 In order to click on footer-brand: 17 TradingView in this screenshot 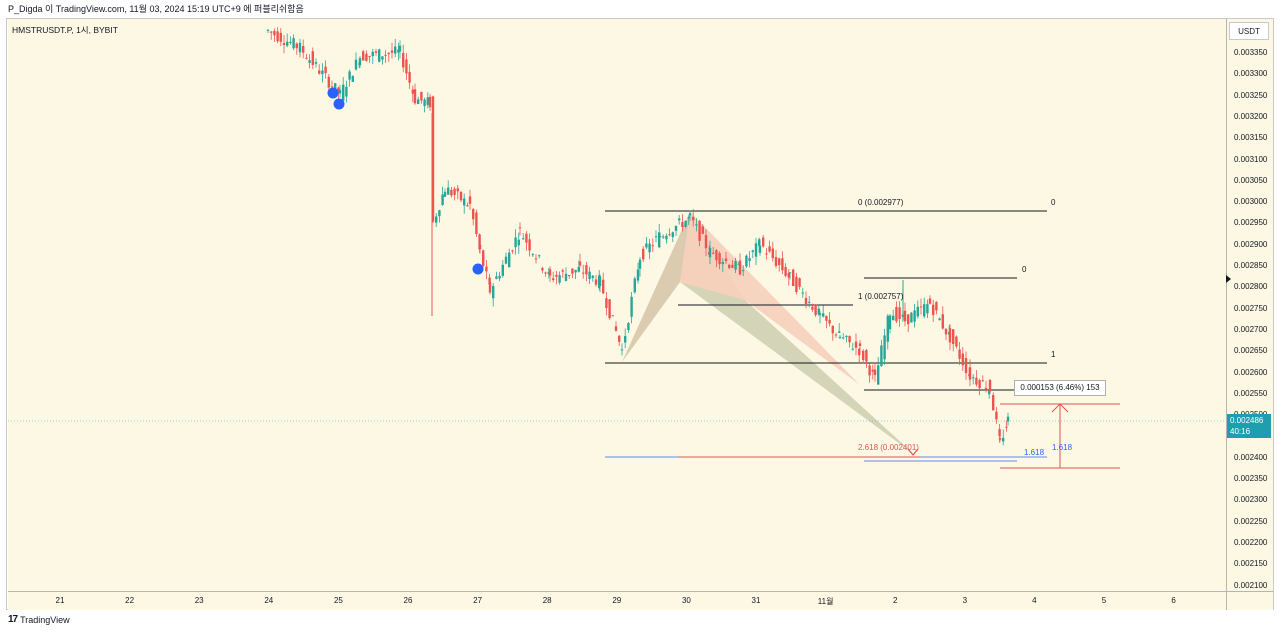, I will do `click(39, 619)`.